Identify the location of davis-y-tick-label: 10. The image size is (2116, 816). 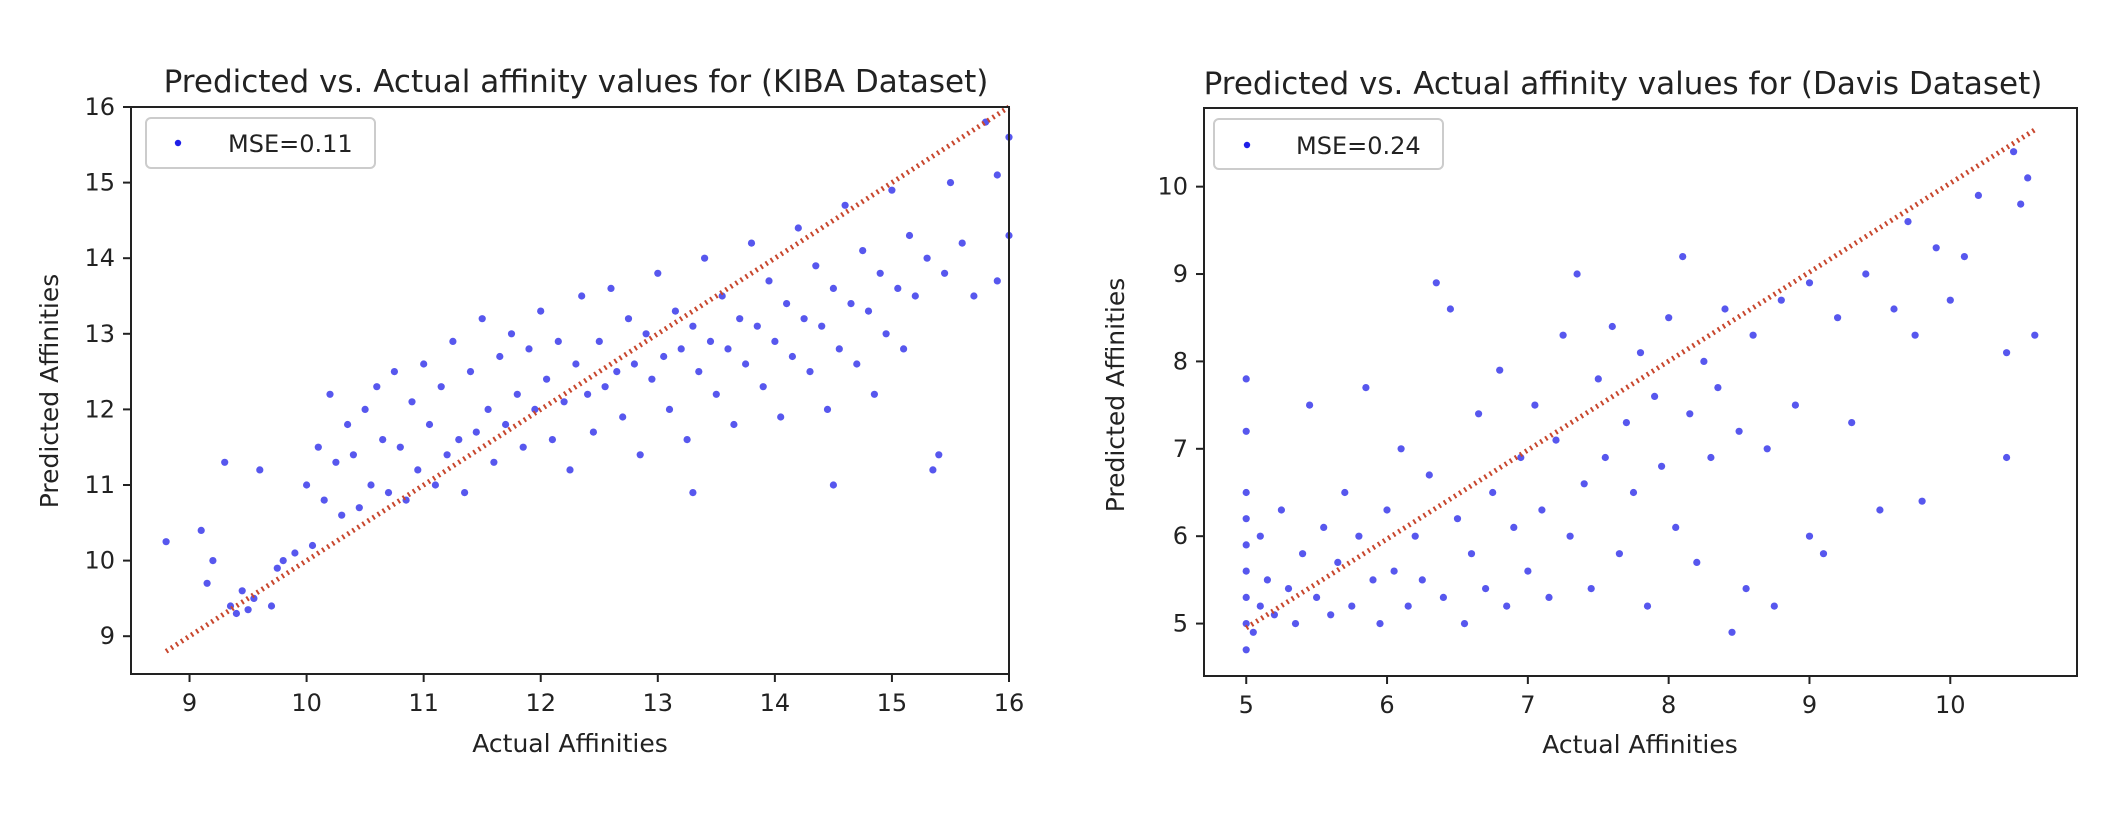
(1172, 187).